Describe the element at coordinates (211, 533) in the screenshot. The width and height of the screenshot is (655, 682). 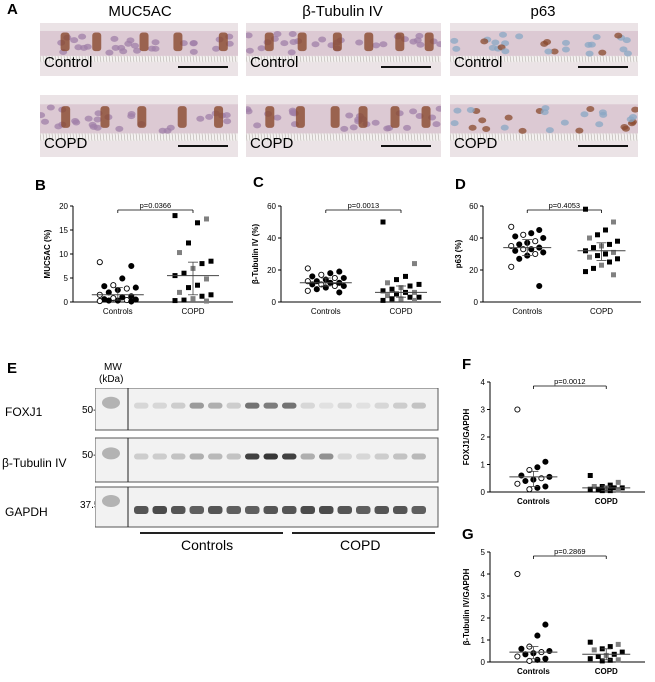
I see `controls-bracket` at that location.